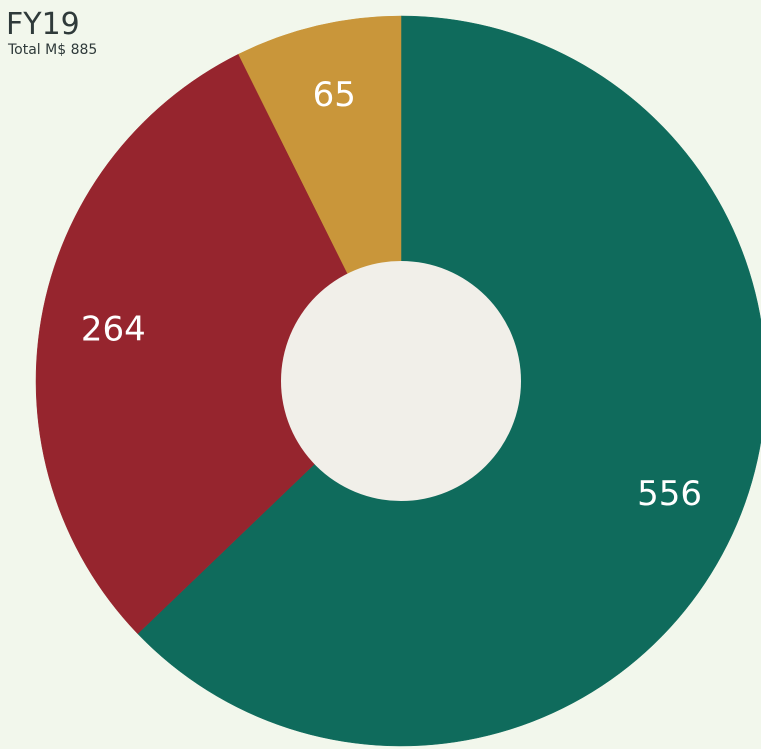 The image size is (761, 749). I want to click on slice-label: 65, so click(334, 95).